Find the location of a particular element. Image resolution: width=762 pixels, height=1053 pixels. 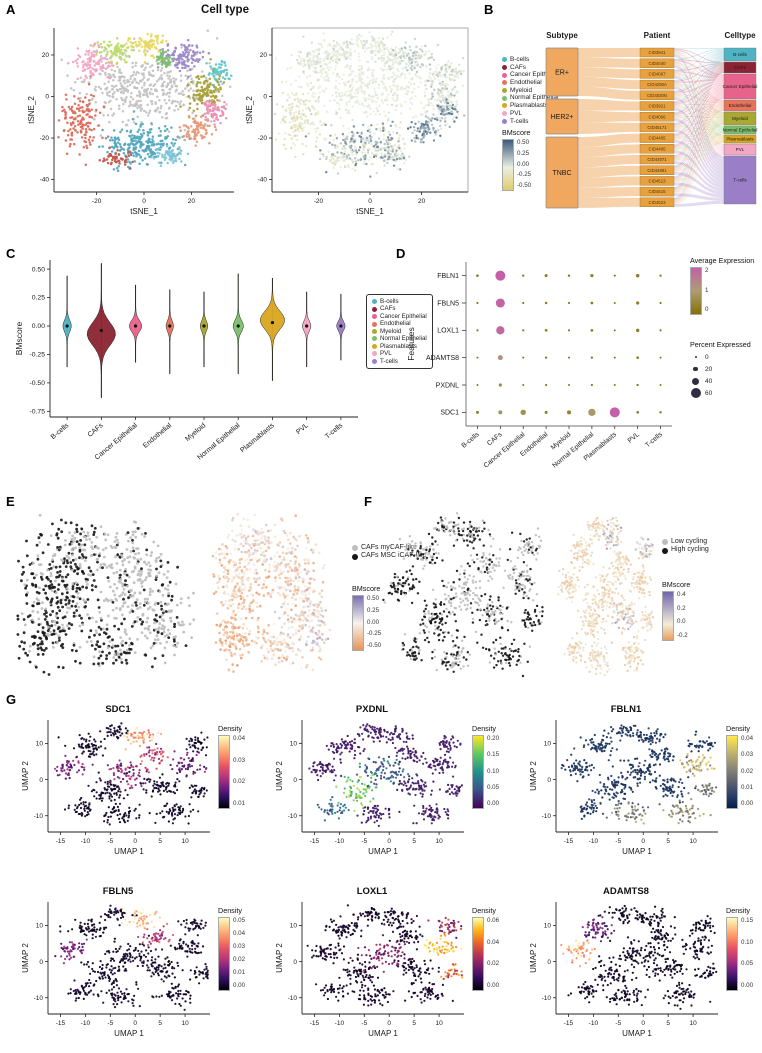

panel-a-title: Cell type is located at coordinates (225, 10).